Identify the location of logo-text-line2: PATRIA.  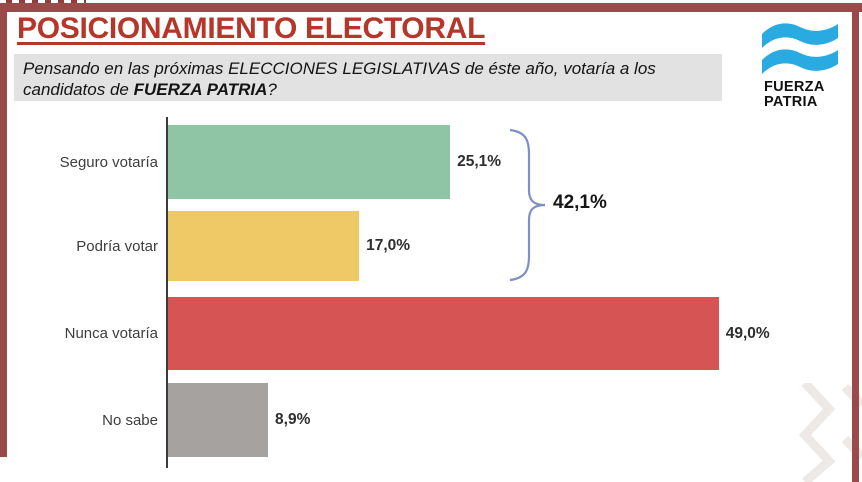
(791, 102).